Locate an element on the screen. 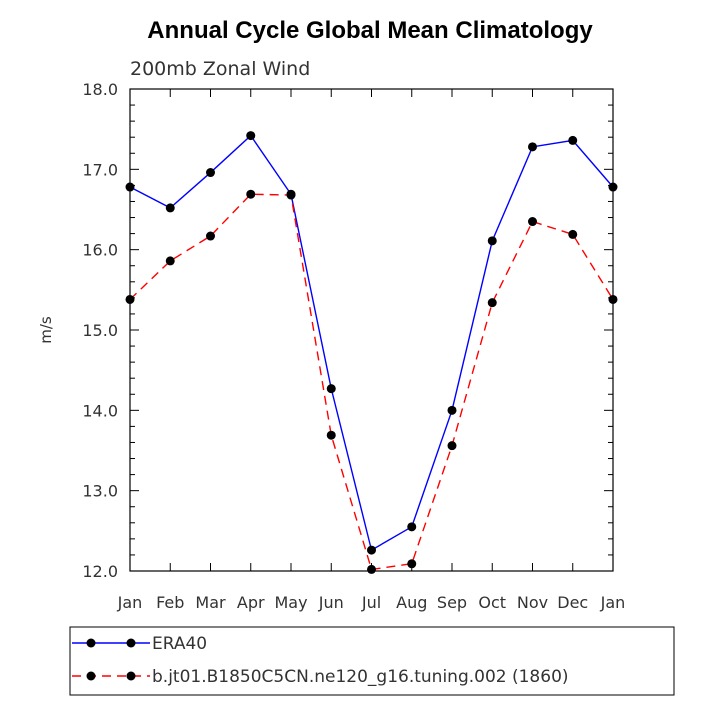  y-tick-label: 15.0 is located at coordinates (100, 330).